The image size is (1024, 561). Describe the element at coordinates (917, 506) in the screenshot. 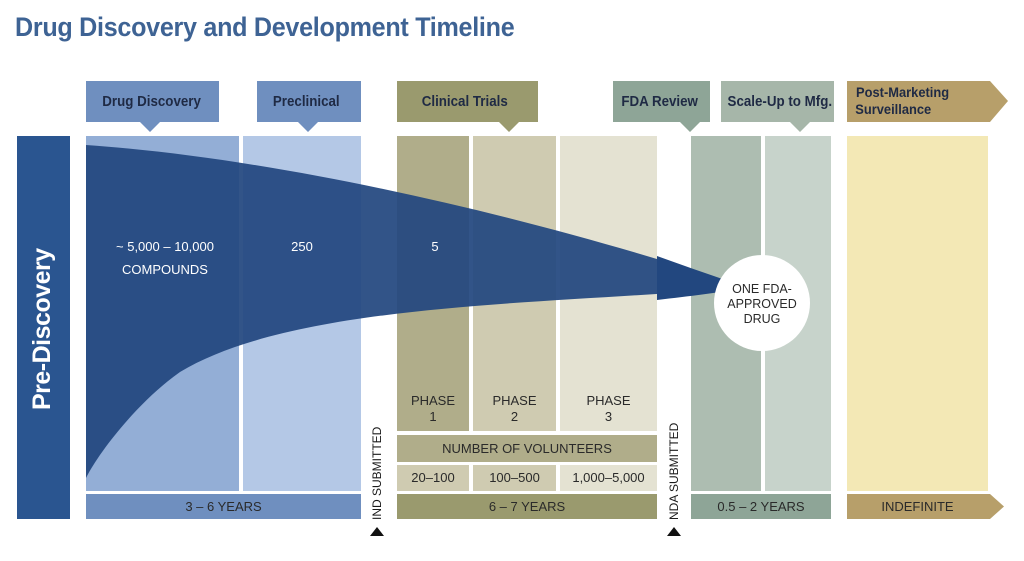

I see `duration-post-marketing-label: INDEFINITE` at that location.